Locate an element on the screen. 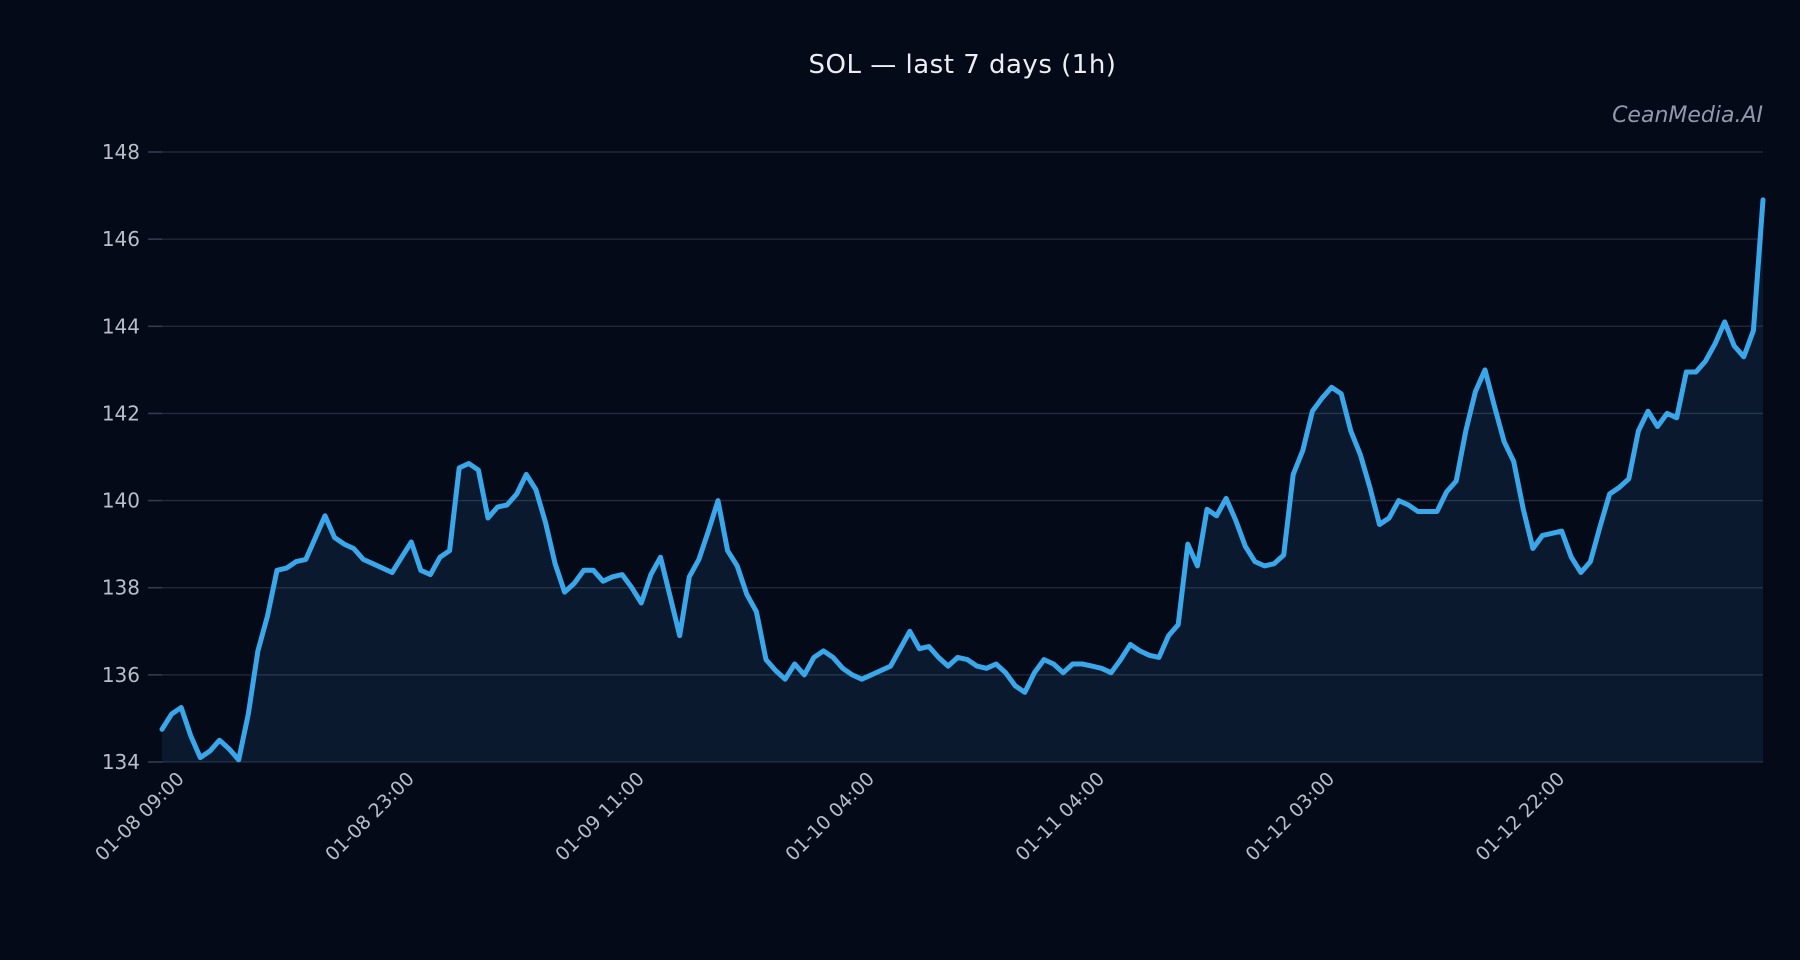 This screenshot has width=1800, height=960. y-axis-label: 146 is located at coordinates (121, 239).